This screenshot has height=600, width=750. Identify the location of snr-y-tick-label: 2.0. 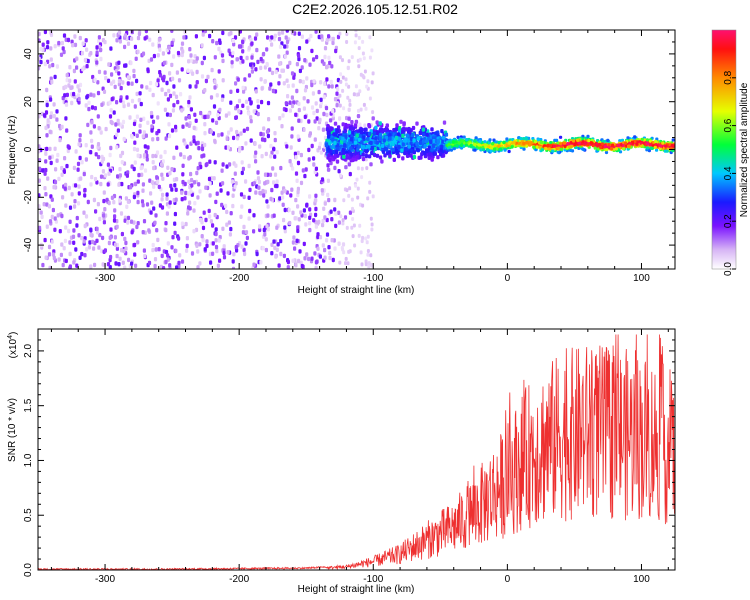
(28, 351).